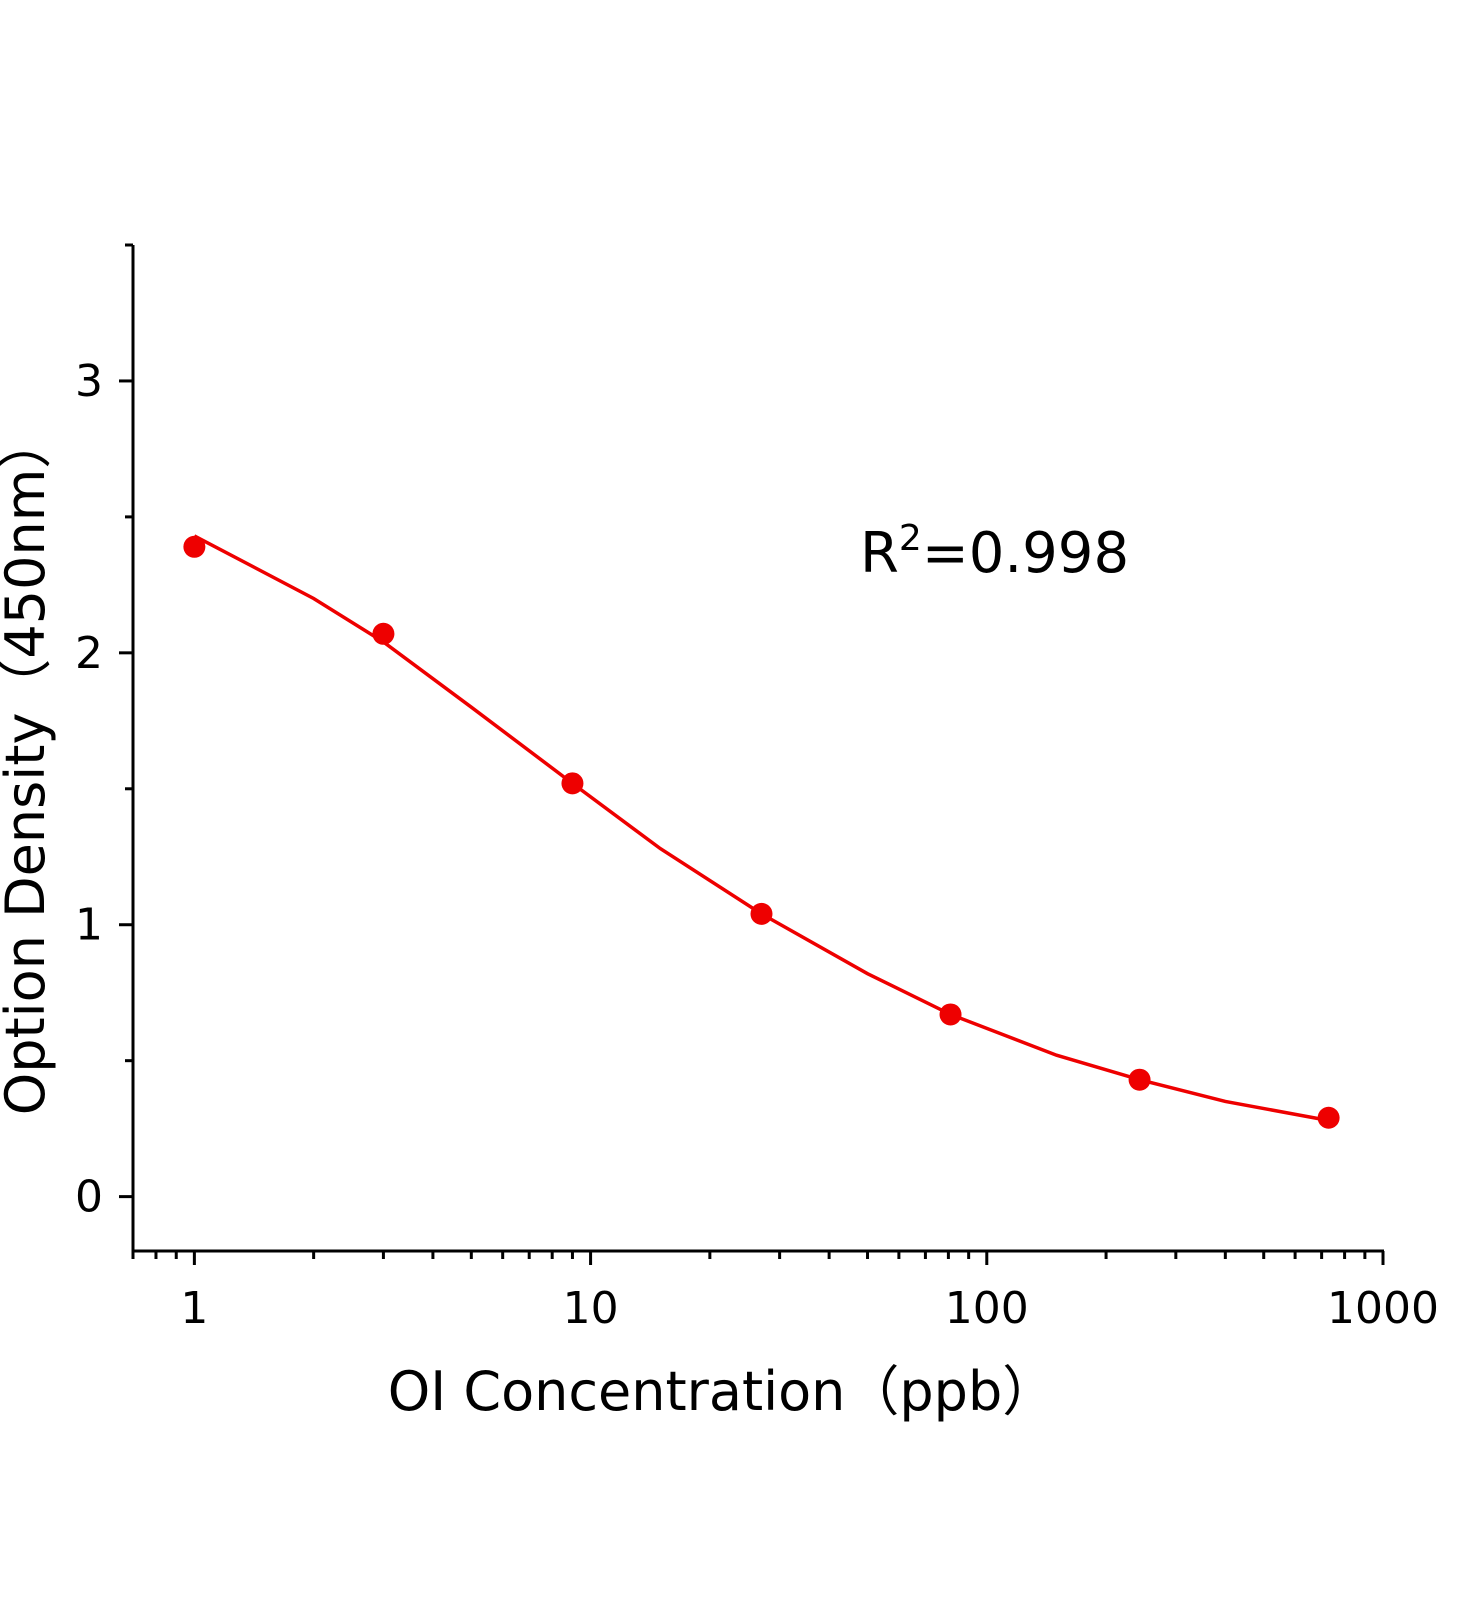  I want to click on y-tick-label: 1, so click(89, 925).